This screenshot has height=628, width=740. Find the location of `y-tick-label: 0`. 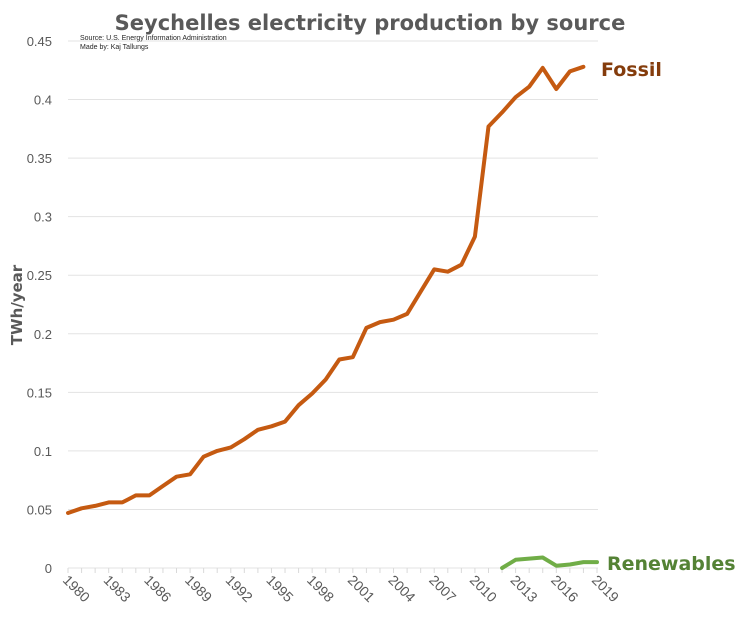

y-tick-label: 0 is located at coordinates (48, 568).